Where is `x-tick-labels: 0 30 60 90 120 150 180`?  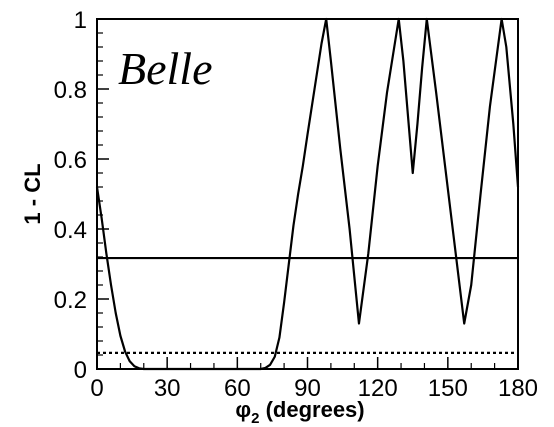
x-tick-labels: 0 30 60 90 120 150 180 is located at coordinates (314, 388).